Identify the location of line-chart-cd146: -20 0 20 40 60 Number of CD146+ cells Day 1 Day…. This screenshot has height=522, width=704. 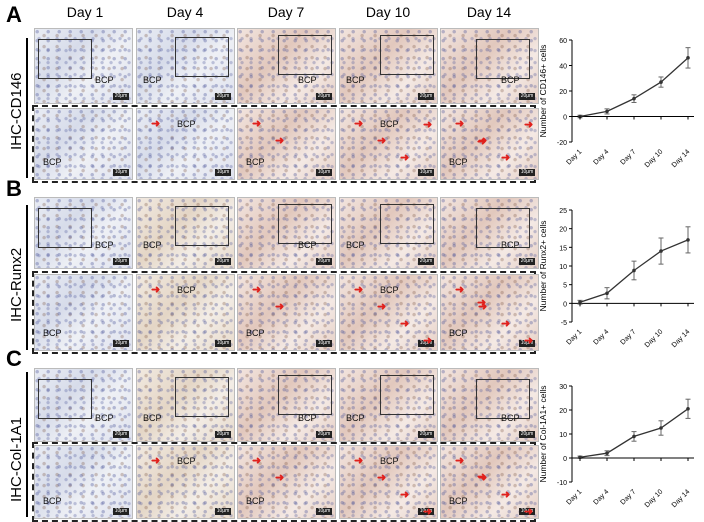
(616, 103).